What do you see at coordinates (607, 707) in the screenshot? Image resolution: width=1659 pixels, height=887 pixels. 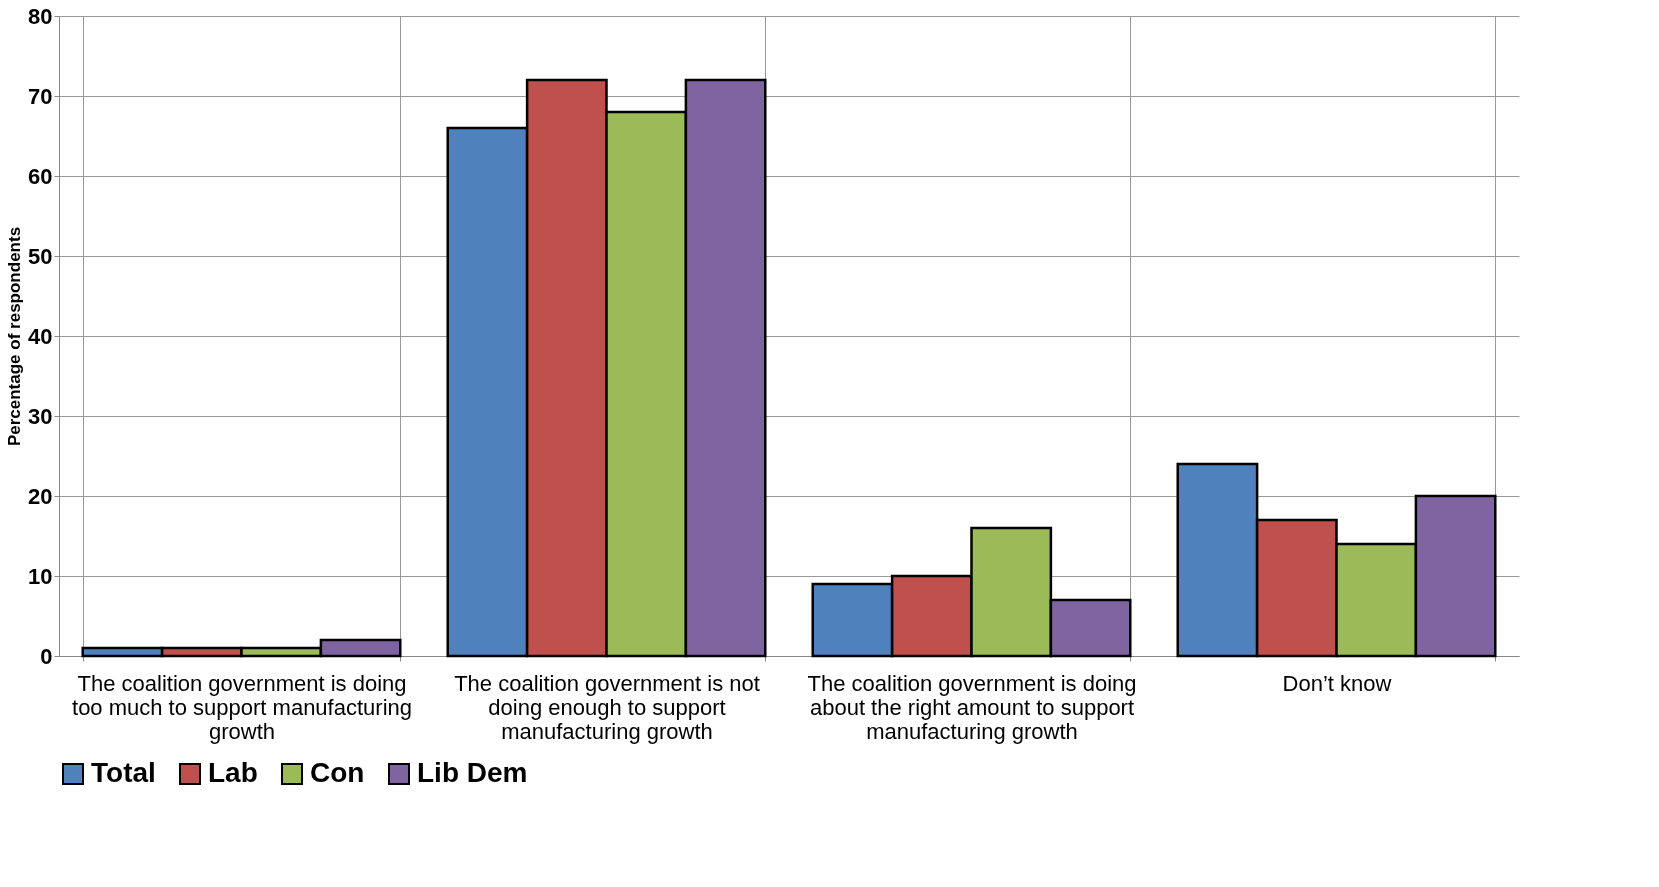 I see `x-tick-label: The coalition government is not doing enough to support manufacturing growth` at bounding box center [607, 707].